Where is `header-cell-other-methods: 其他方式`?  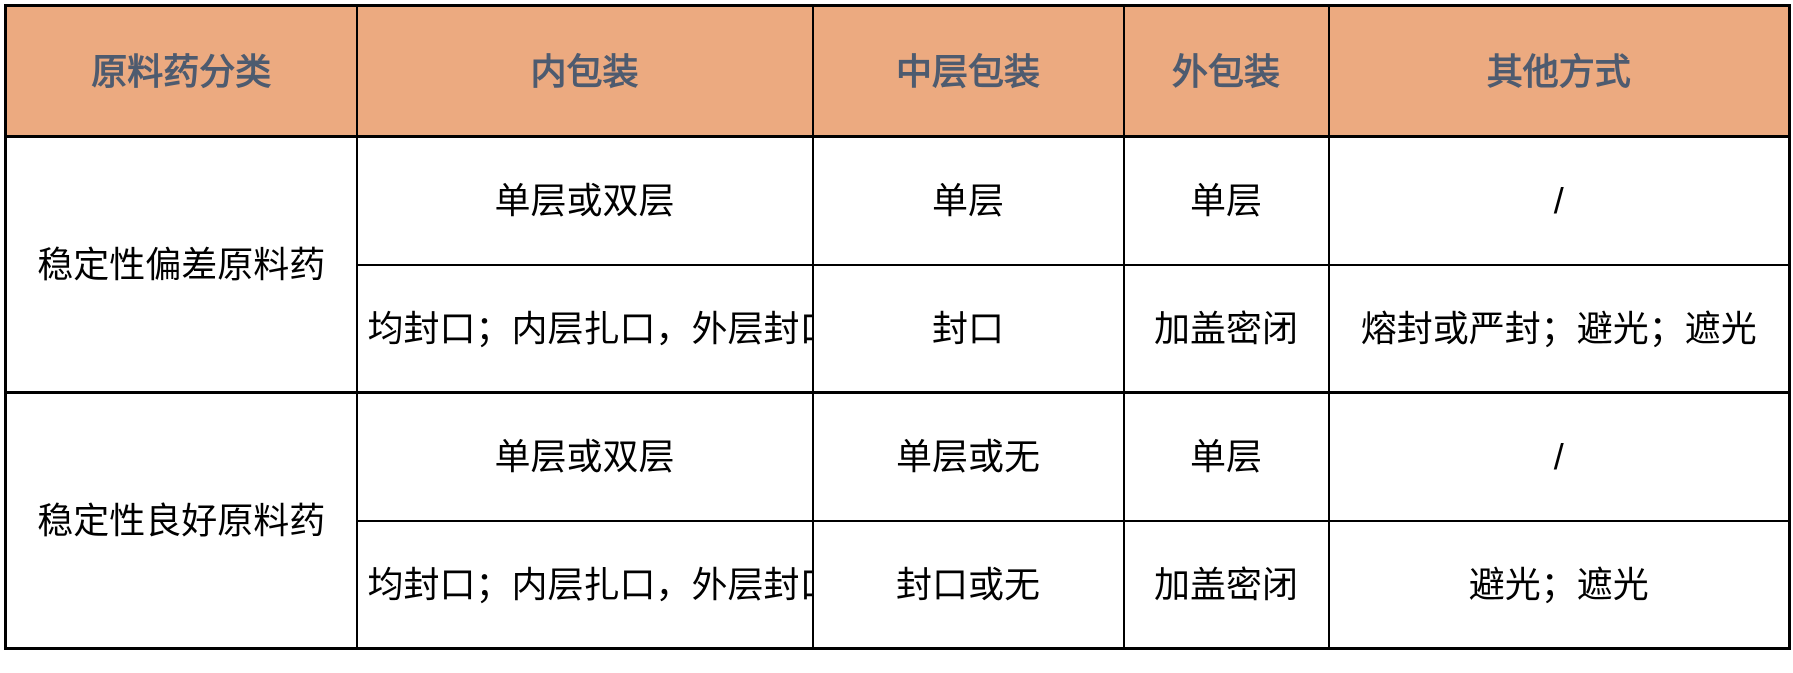
header-cell-other-methods: 其他方式 is located at coordinates (1559, 71).